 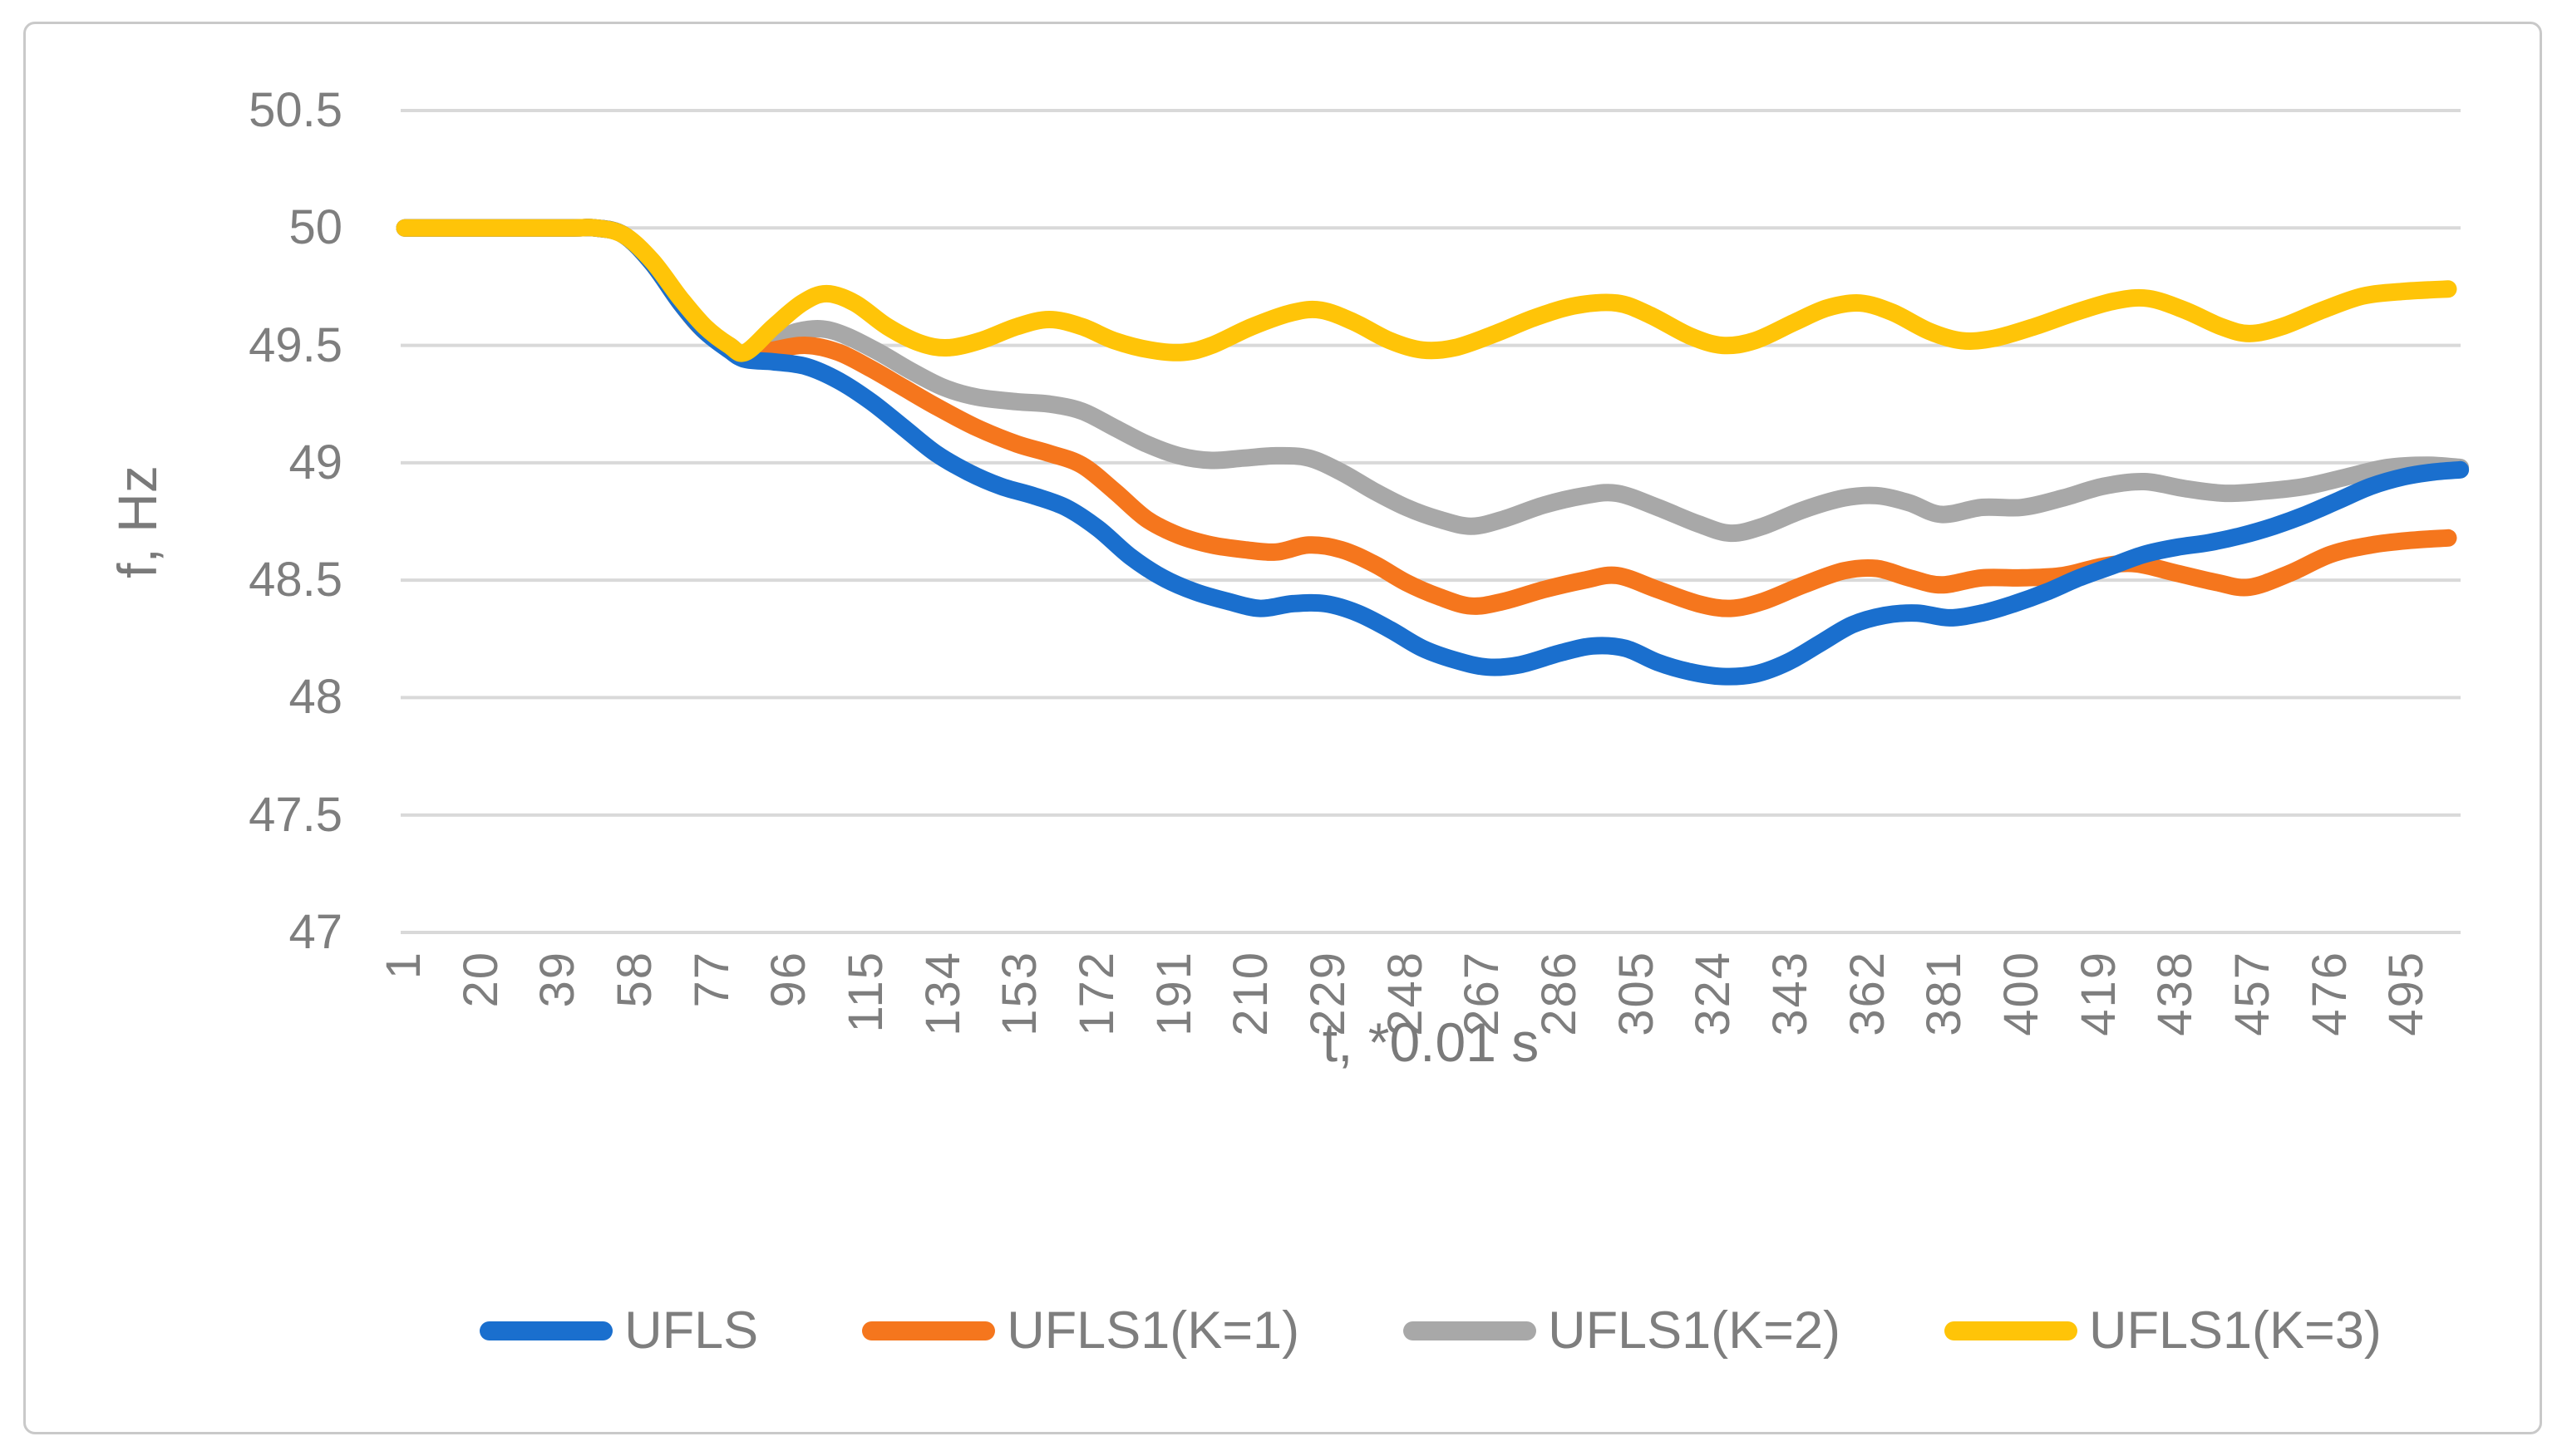 I want to click on legend-label: UFLS1(K=3), so click(x=2235, y=1330).